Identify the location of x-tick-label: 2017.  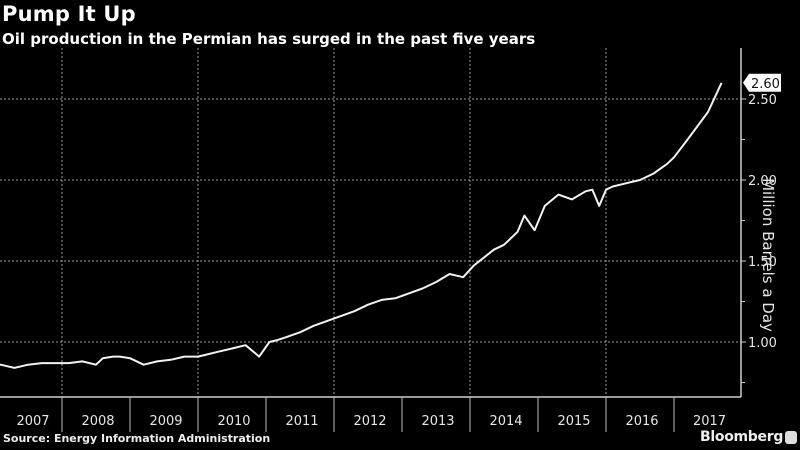
(709, 421).